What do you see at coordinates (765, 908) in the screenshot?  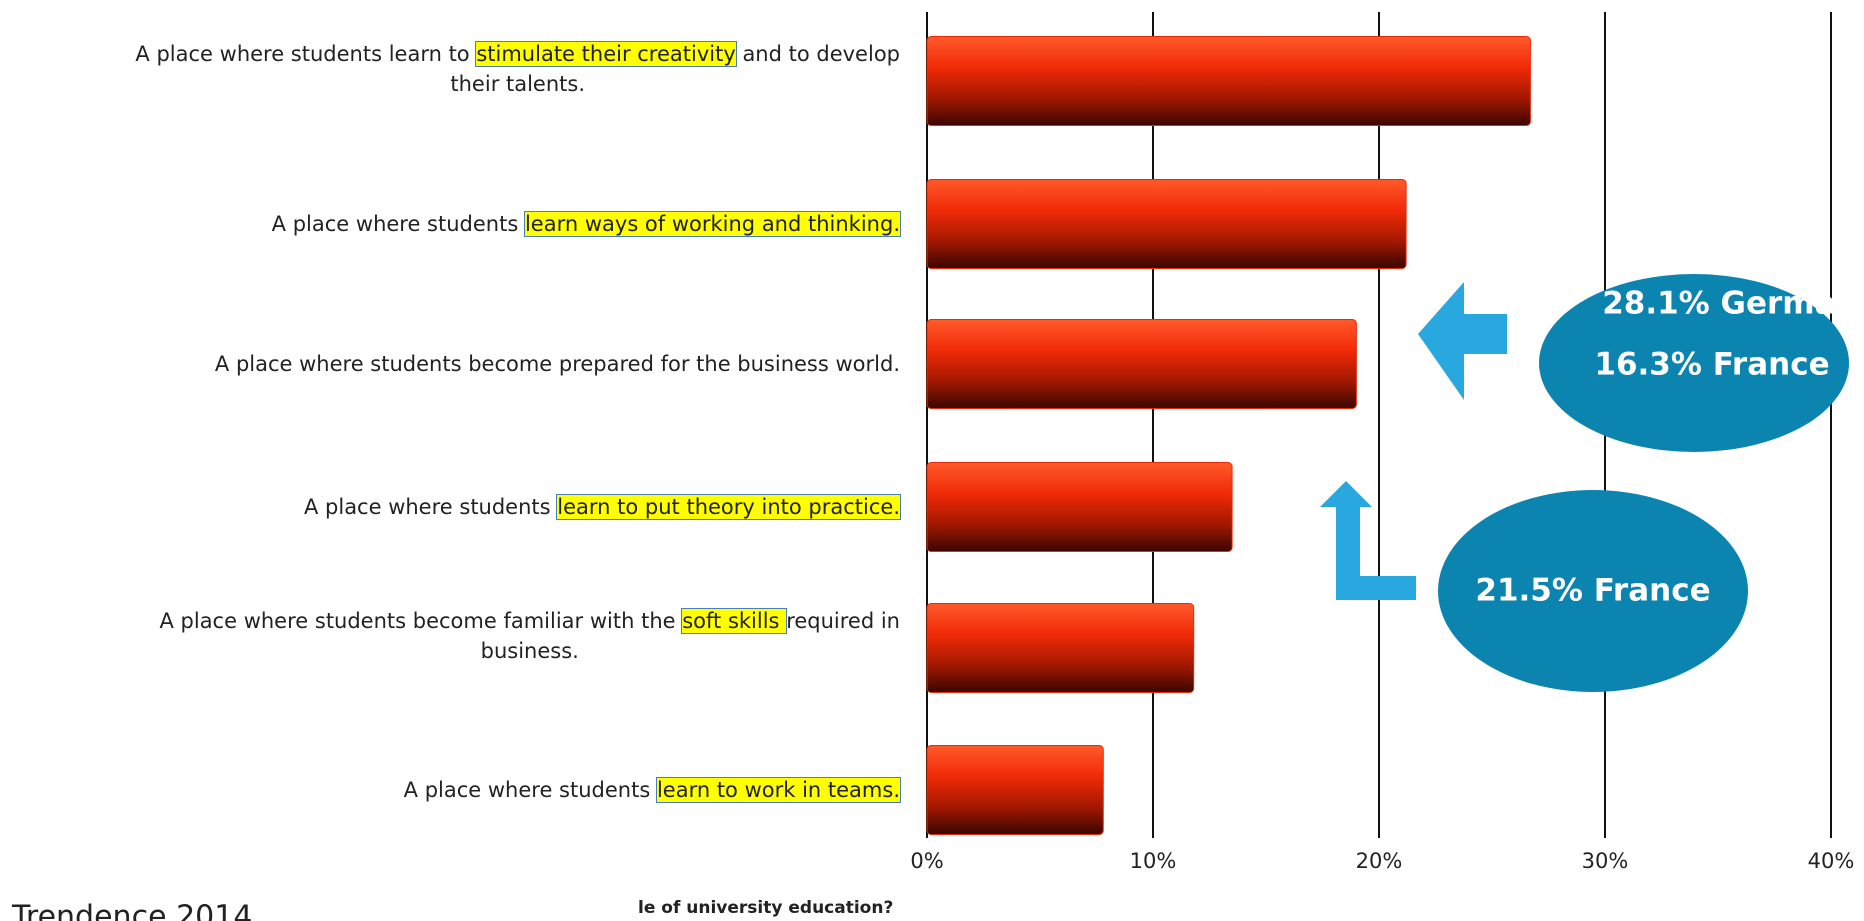 I see `question: le of university education?` at bounding box center [765, 908].